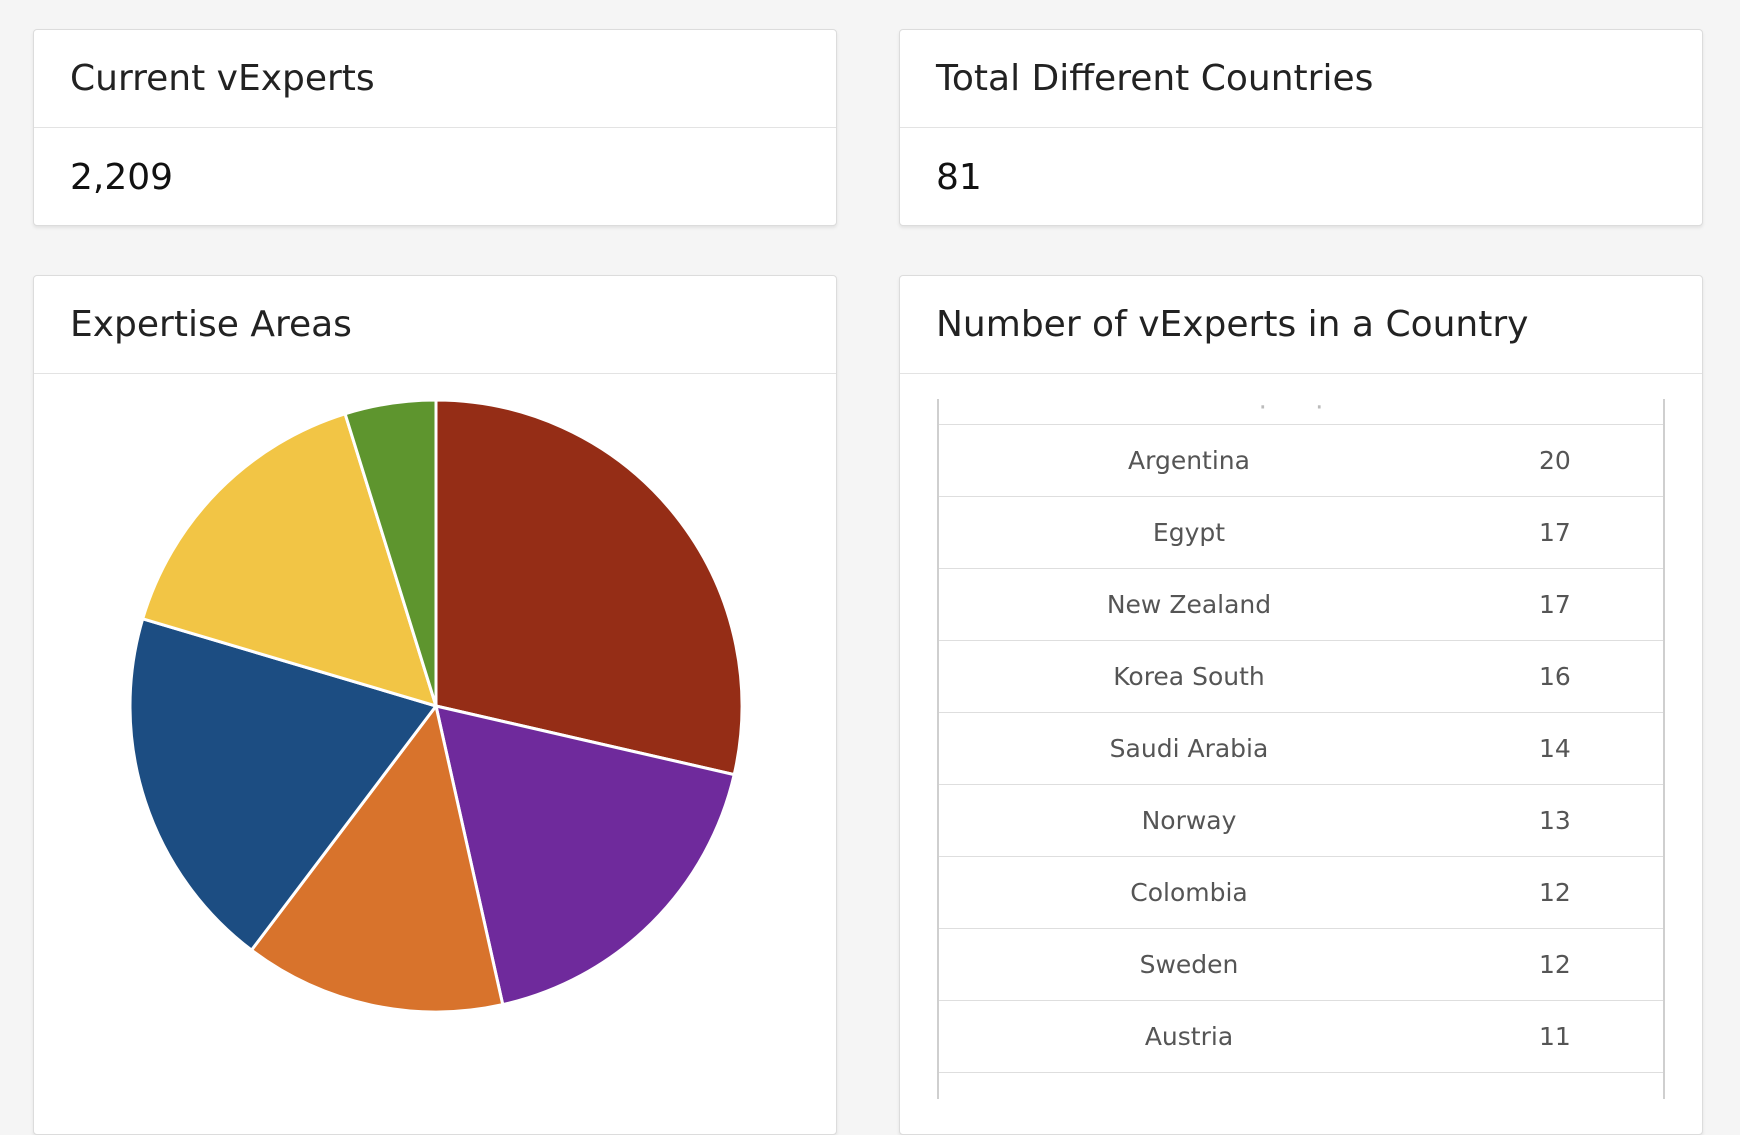 The image size is (1740, 1135). I want to click on table-row: Egypt 17, so click(1301, 533).